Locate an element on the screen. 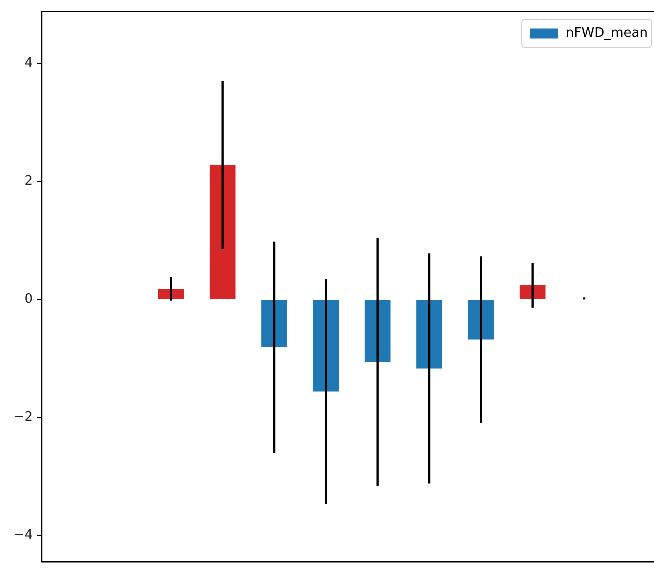  y-tick-label: 0 is located at coordinates (28, 300).